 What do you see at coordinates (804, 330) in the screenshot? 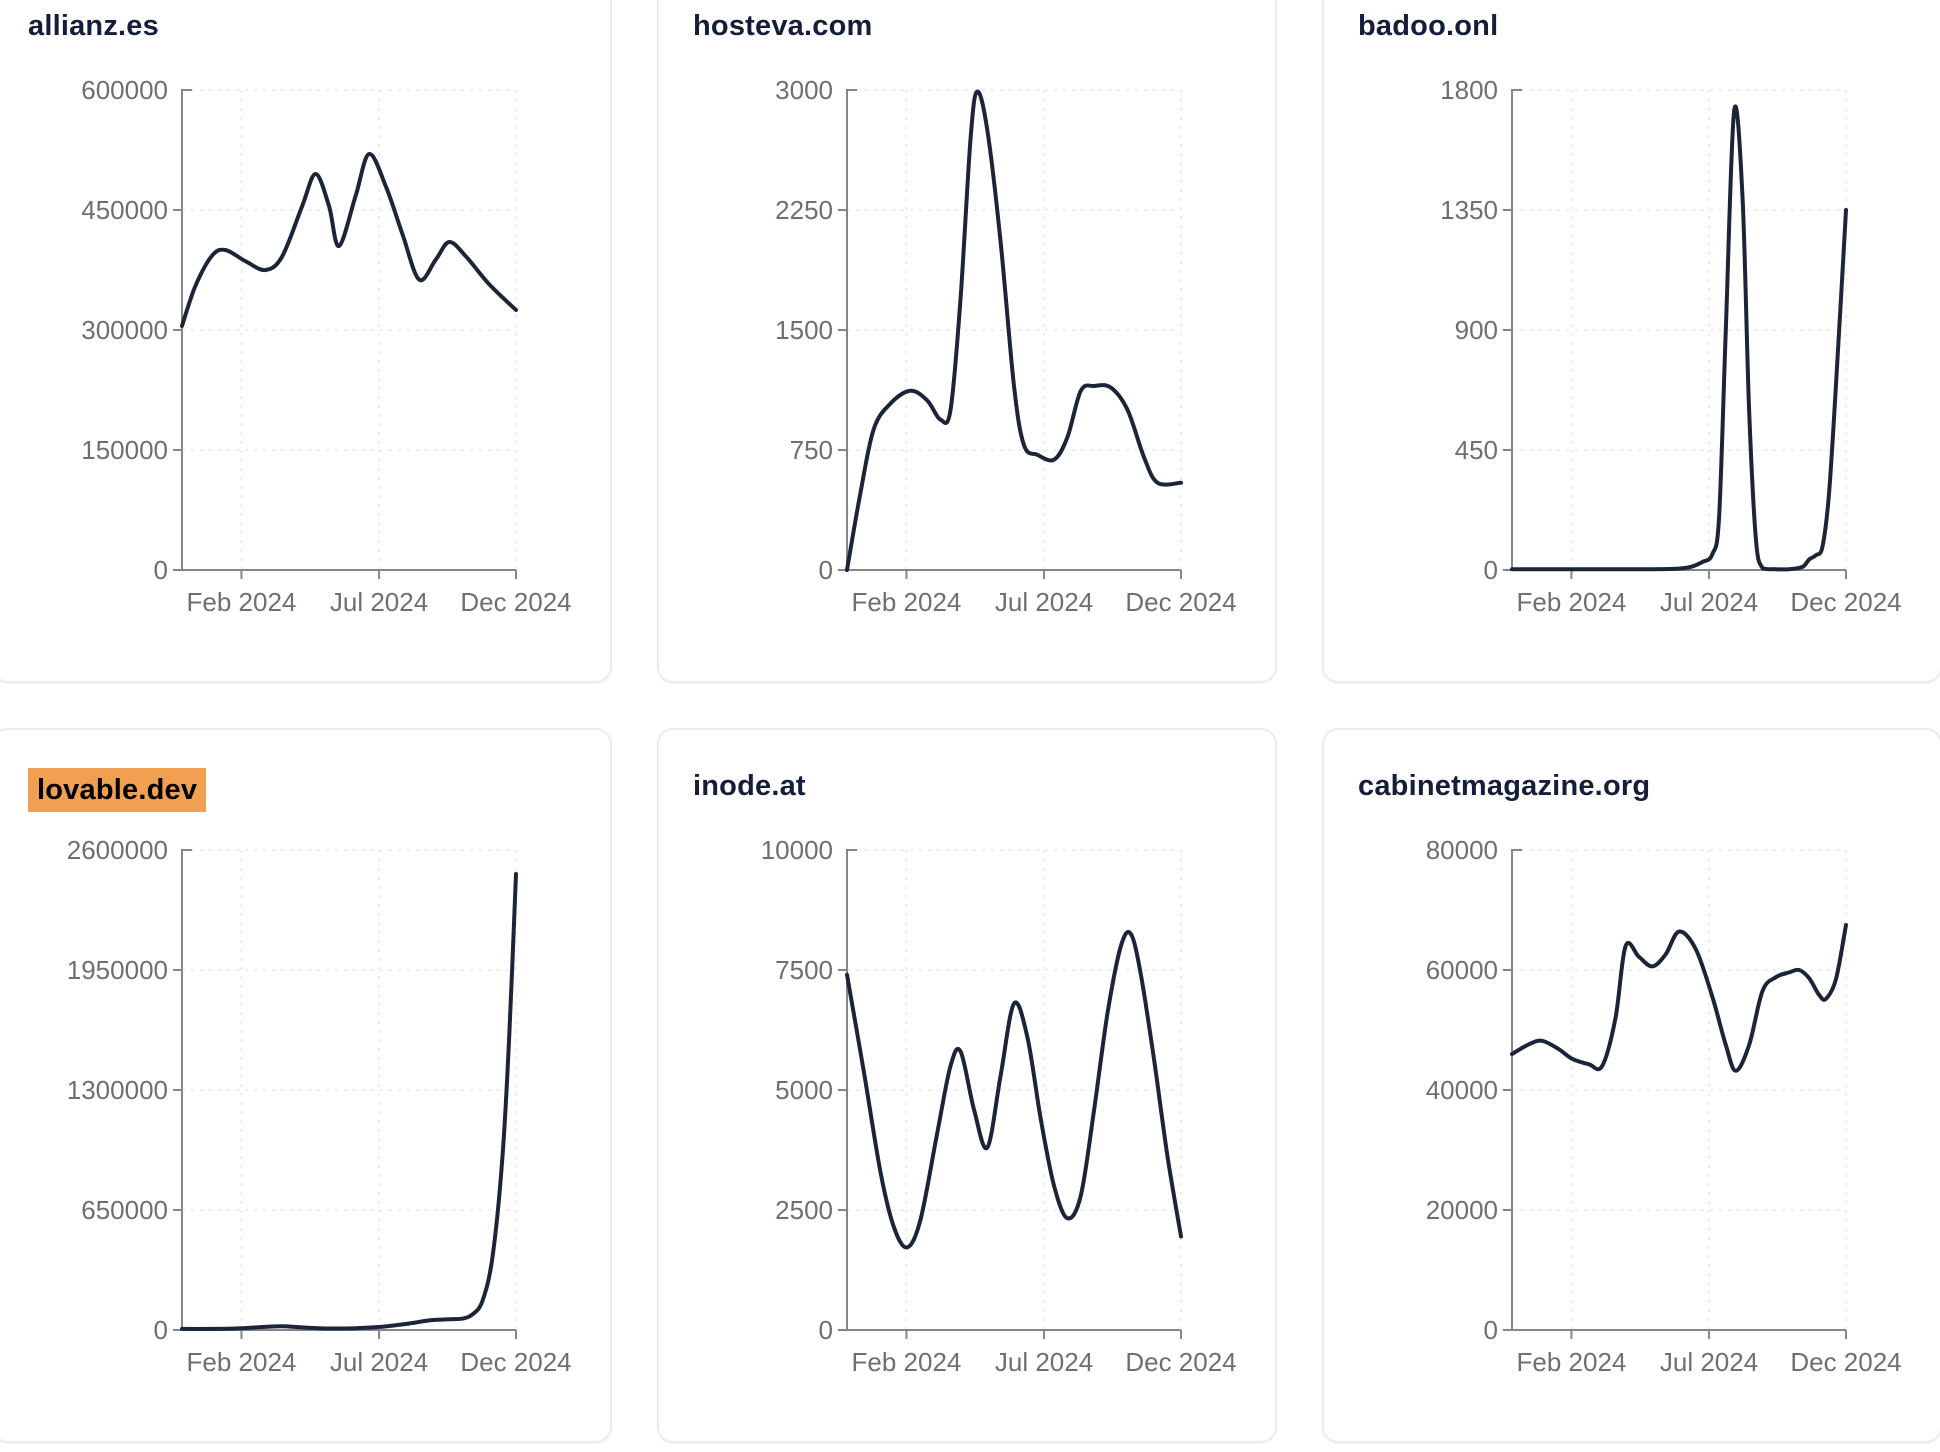
I see `svg-text: 1500` at bounding box center [804, 330].